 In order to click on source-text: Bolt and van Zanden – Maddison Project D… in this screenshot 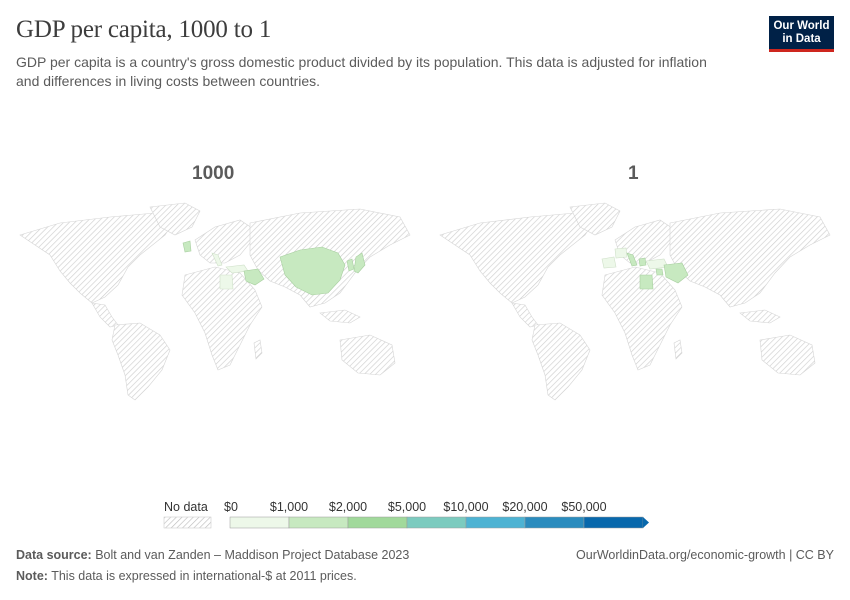, I will do `click(252, 555)`.